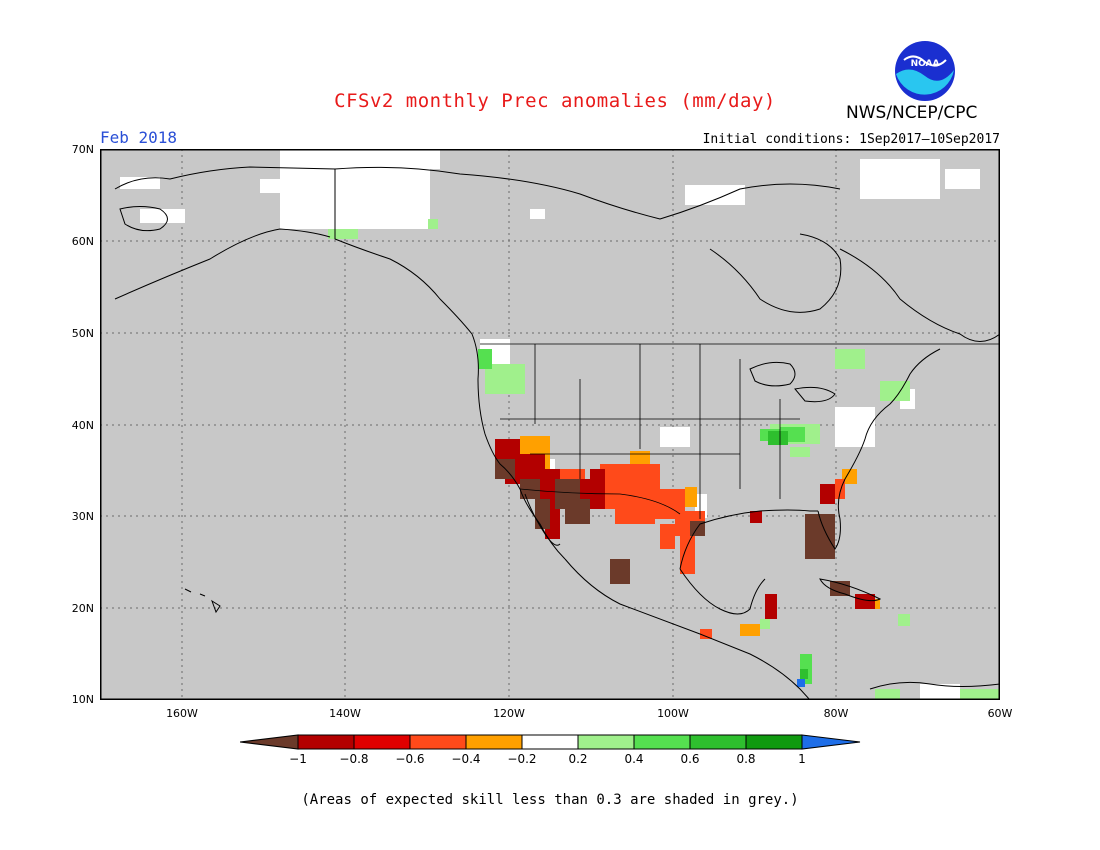 This screenshot has height=850, width=1100. I want to click on colorbar, so click(550, 742).